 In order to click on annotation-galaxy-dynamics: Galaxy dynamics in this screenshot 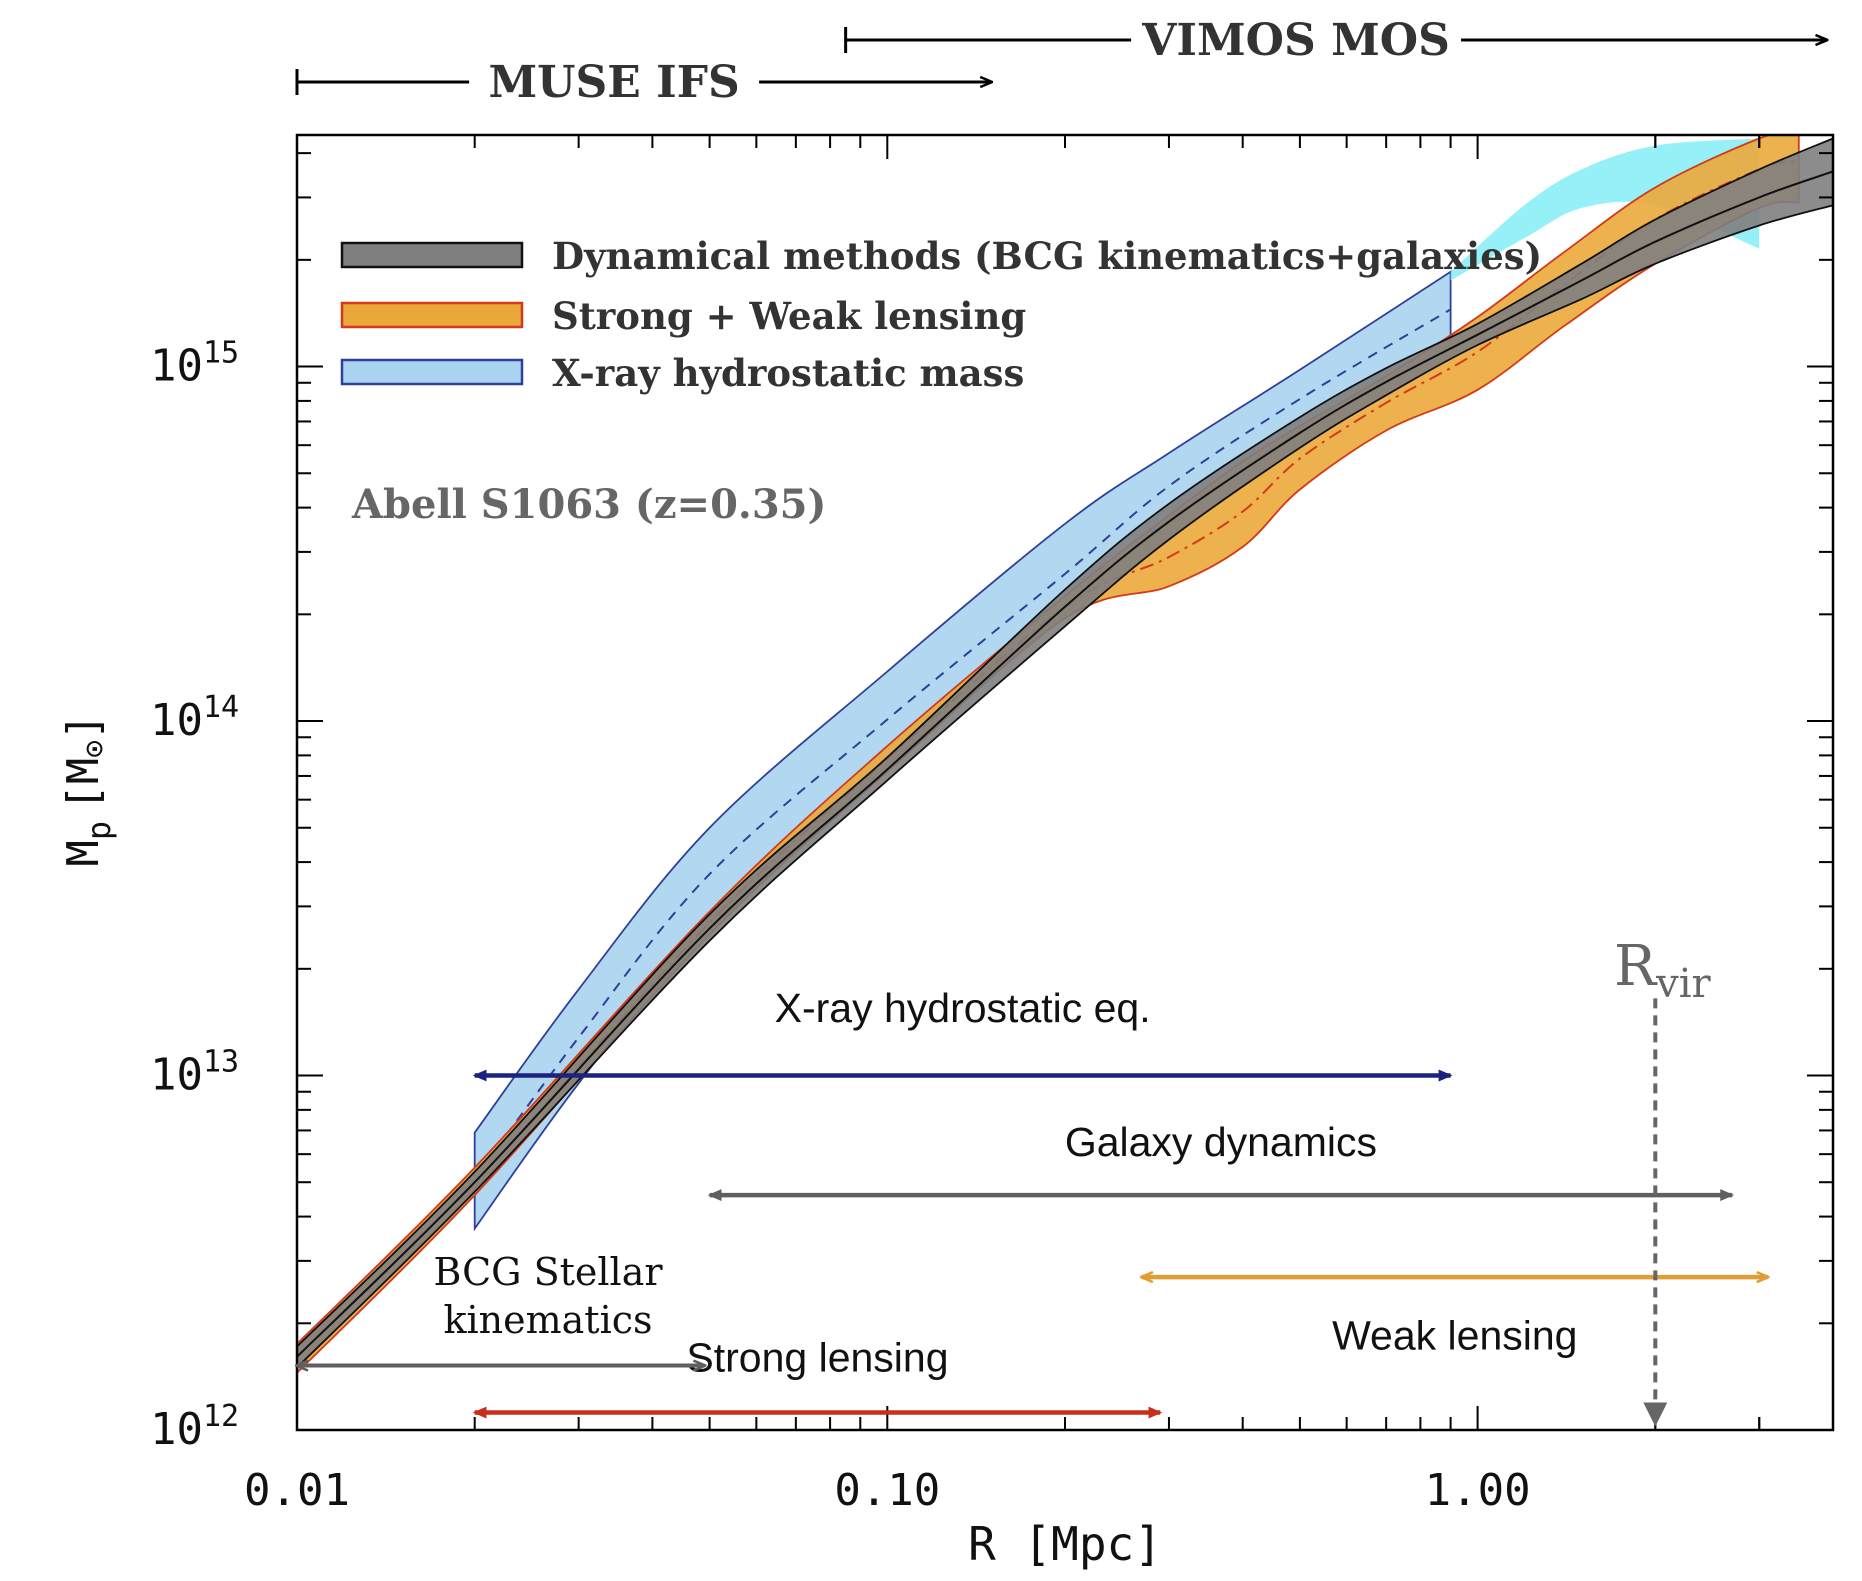, I will do `click(1221, 1160)`.